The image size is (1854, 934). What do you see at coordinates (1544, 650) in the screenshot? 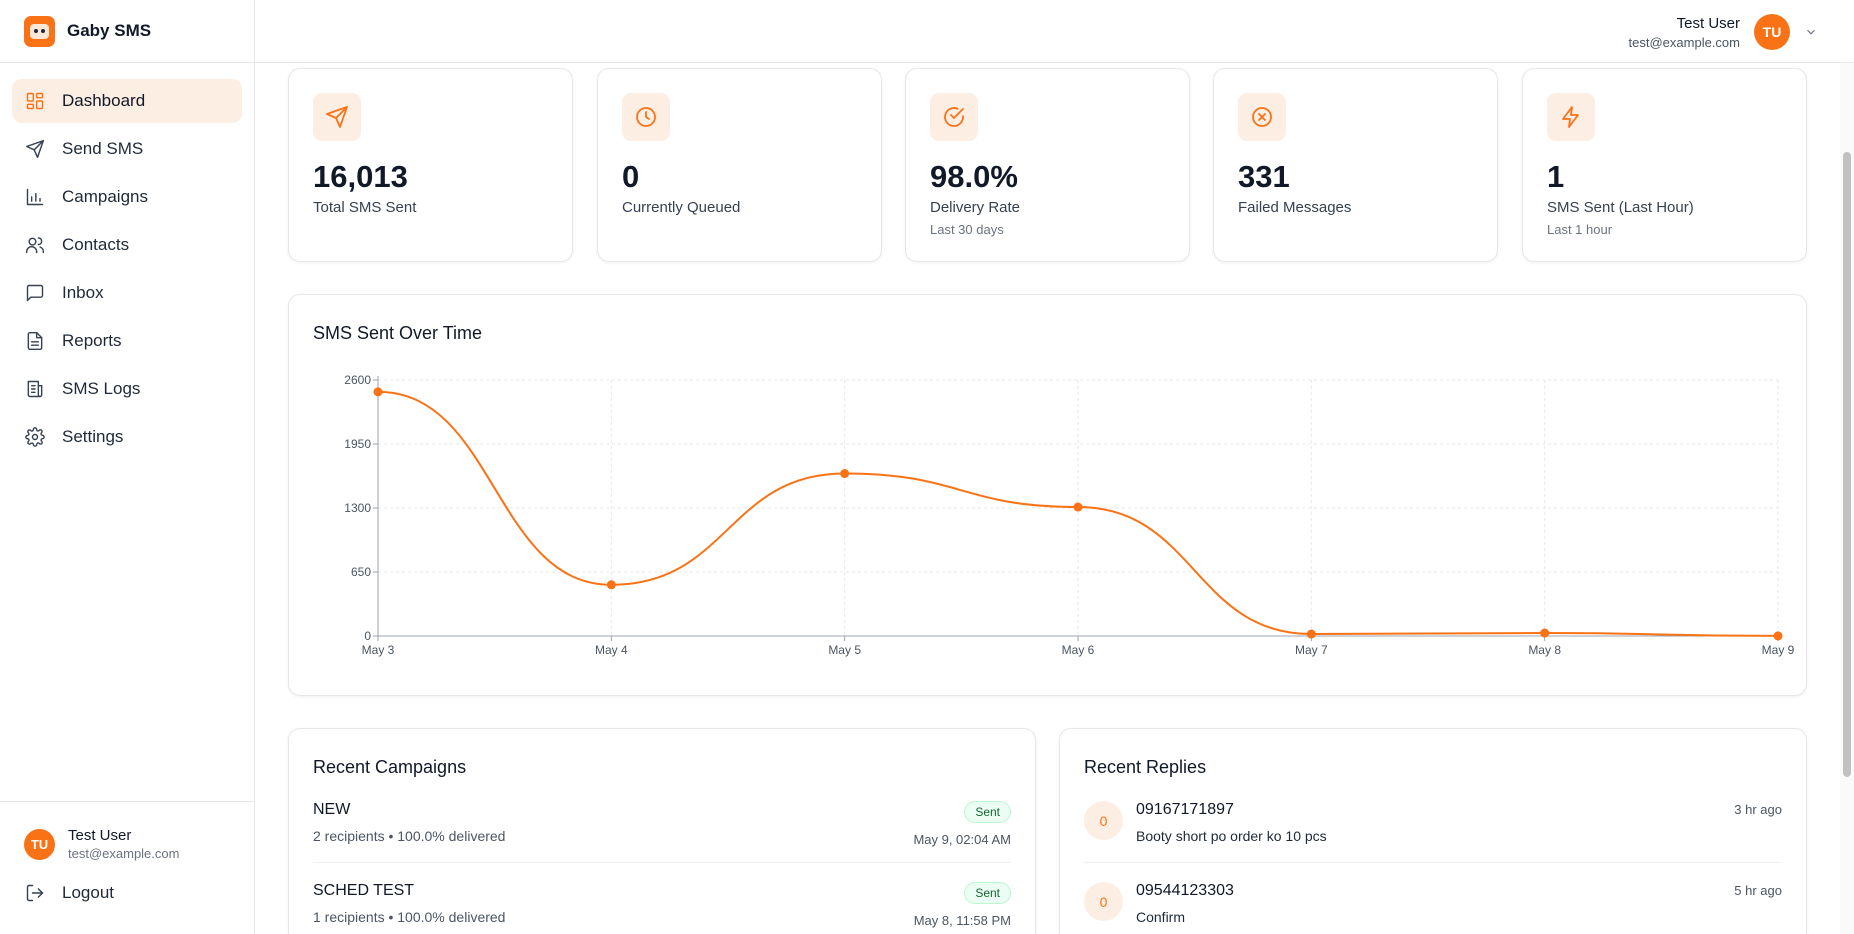
I see `x-tick-label: May 8` at bounding box center [1544, 650].